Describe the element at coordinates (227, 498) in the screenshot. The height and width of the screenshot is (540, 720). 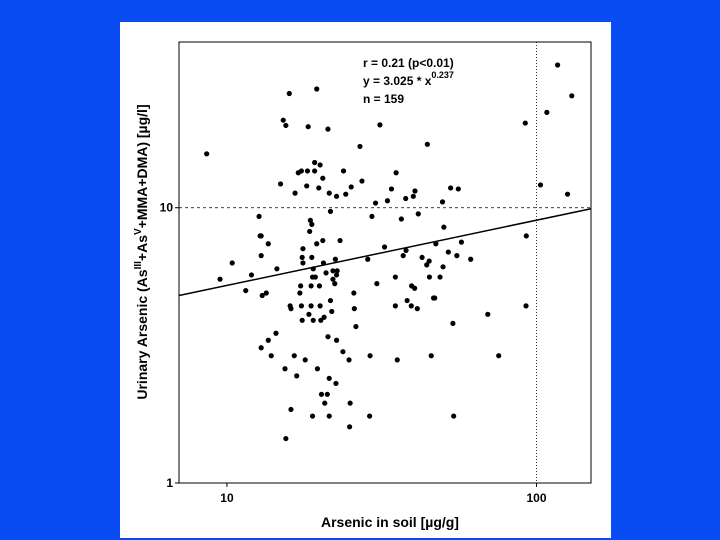
I see `x-tick-label: 10` at that location.